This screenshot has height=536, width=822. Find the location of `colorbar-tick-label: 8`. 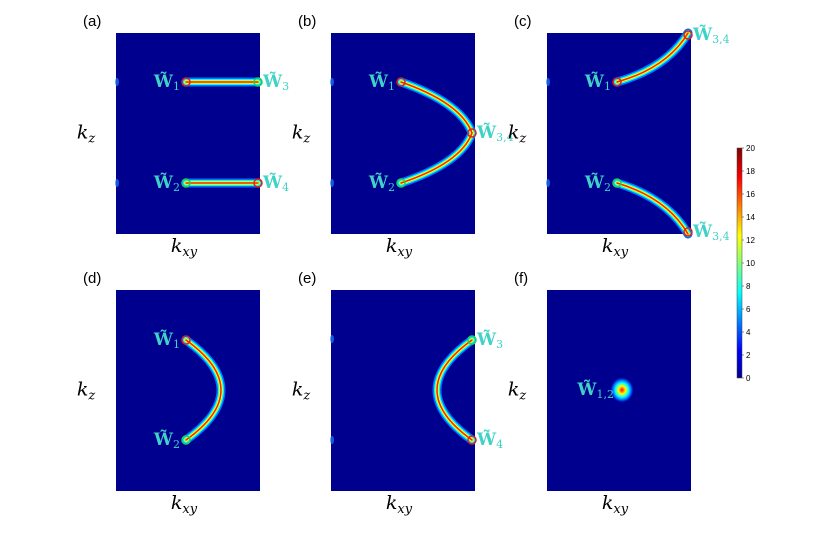

colorbar-tick-label: 8 is located at coordinates (748, 286).